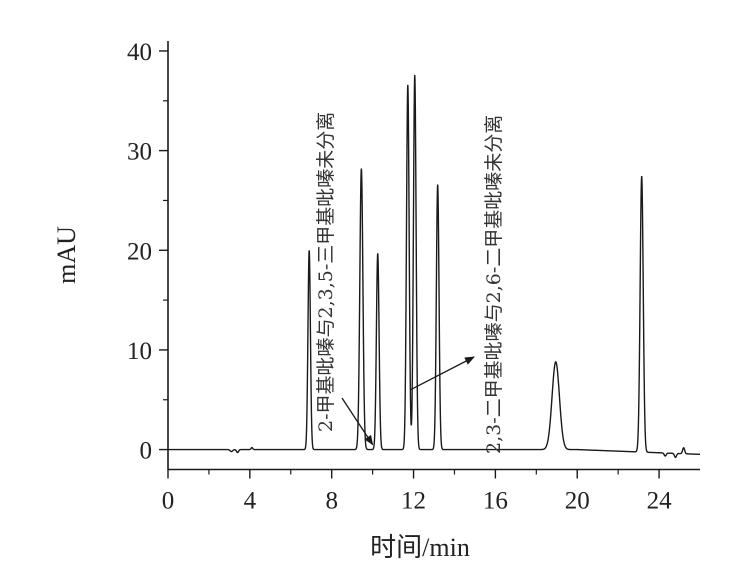  Describe the element at coordinates (168, 501) in the screenshot. I see `x-tick-label: 0` at that location.